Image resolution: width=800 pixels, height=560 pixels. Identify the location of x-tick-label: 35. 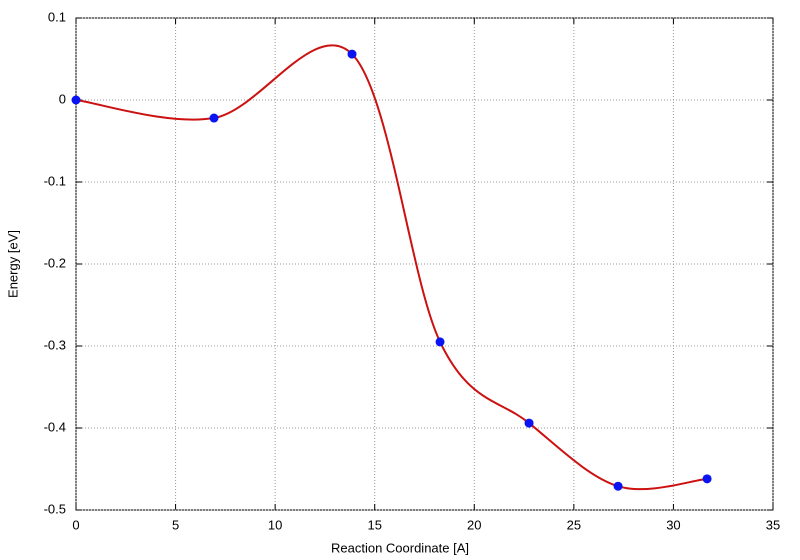
(773, 524).